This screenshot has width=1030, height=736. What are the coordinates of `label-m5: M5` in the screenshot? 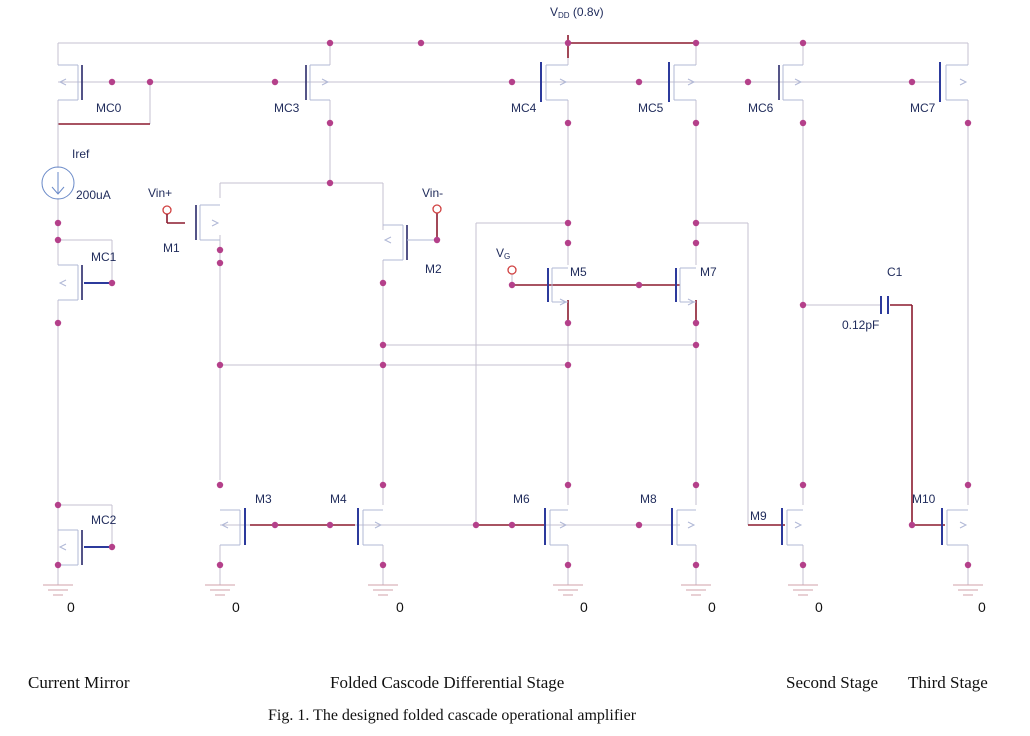 It's located at (578, 272).